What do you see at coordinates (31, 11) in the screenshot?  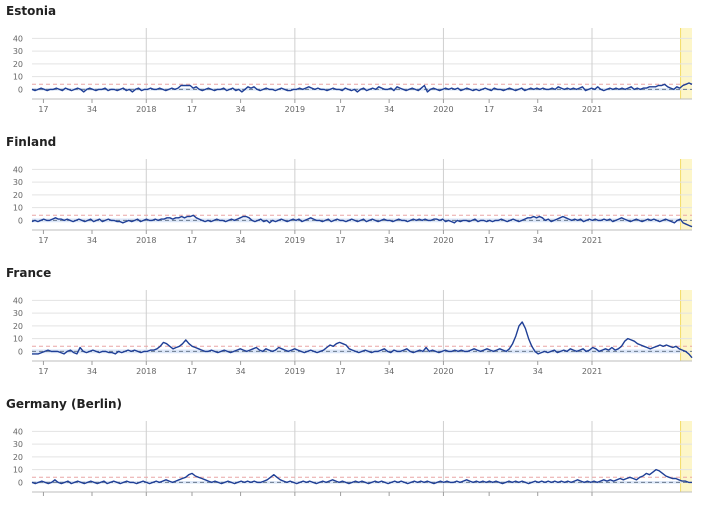 I see `chart-title: Estonia` at bounding box center [31, 11].